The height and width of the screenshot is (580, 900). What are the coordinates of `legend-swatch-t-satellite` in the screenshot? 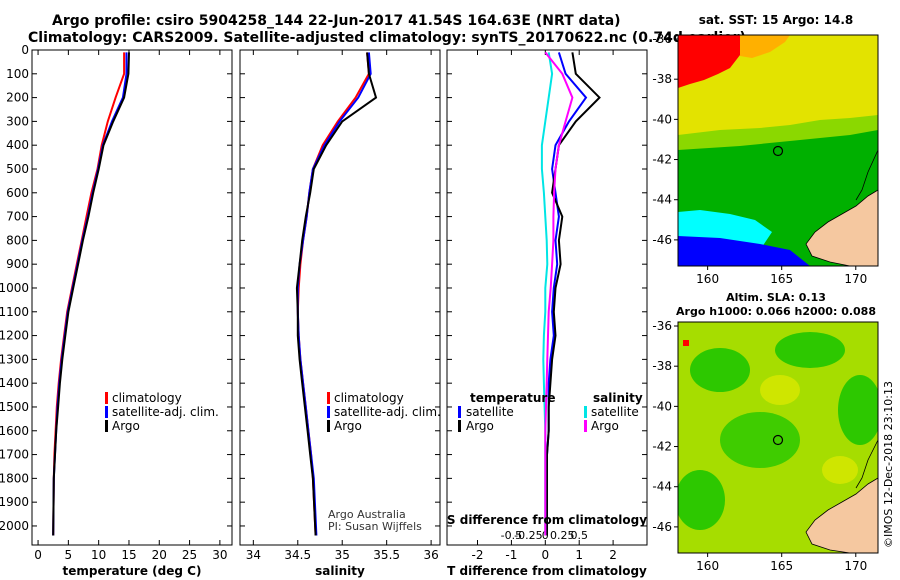 It's located at (459, 412).